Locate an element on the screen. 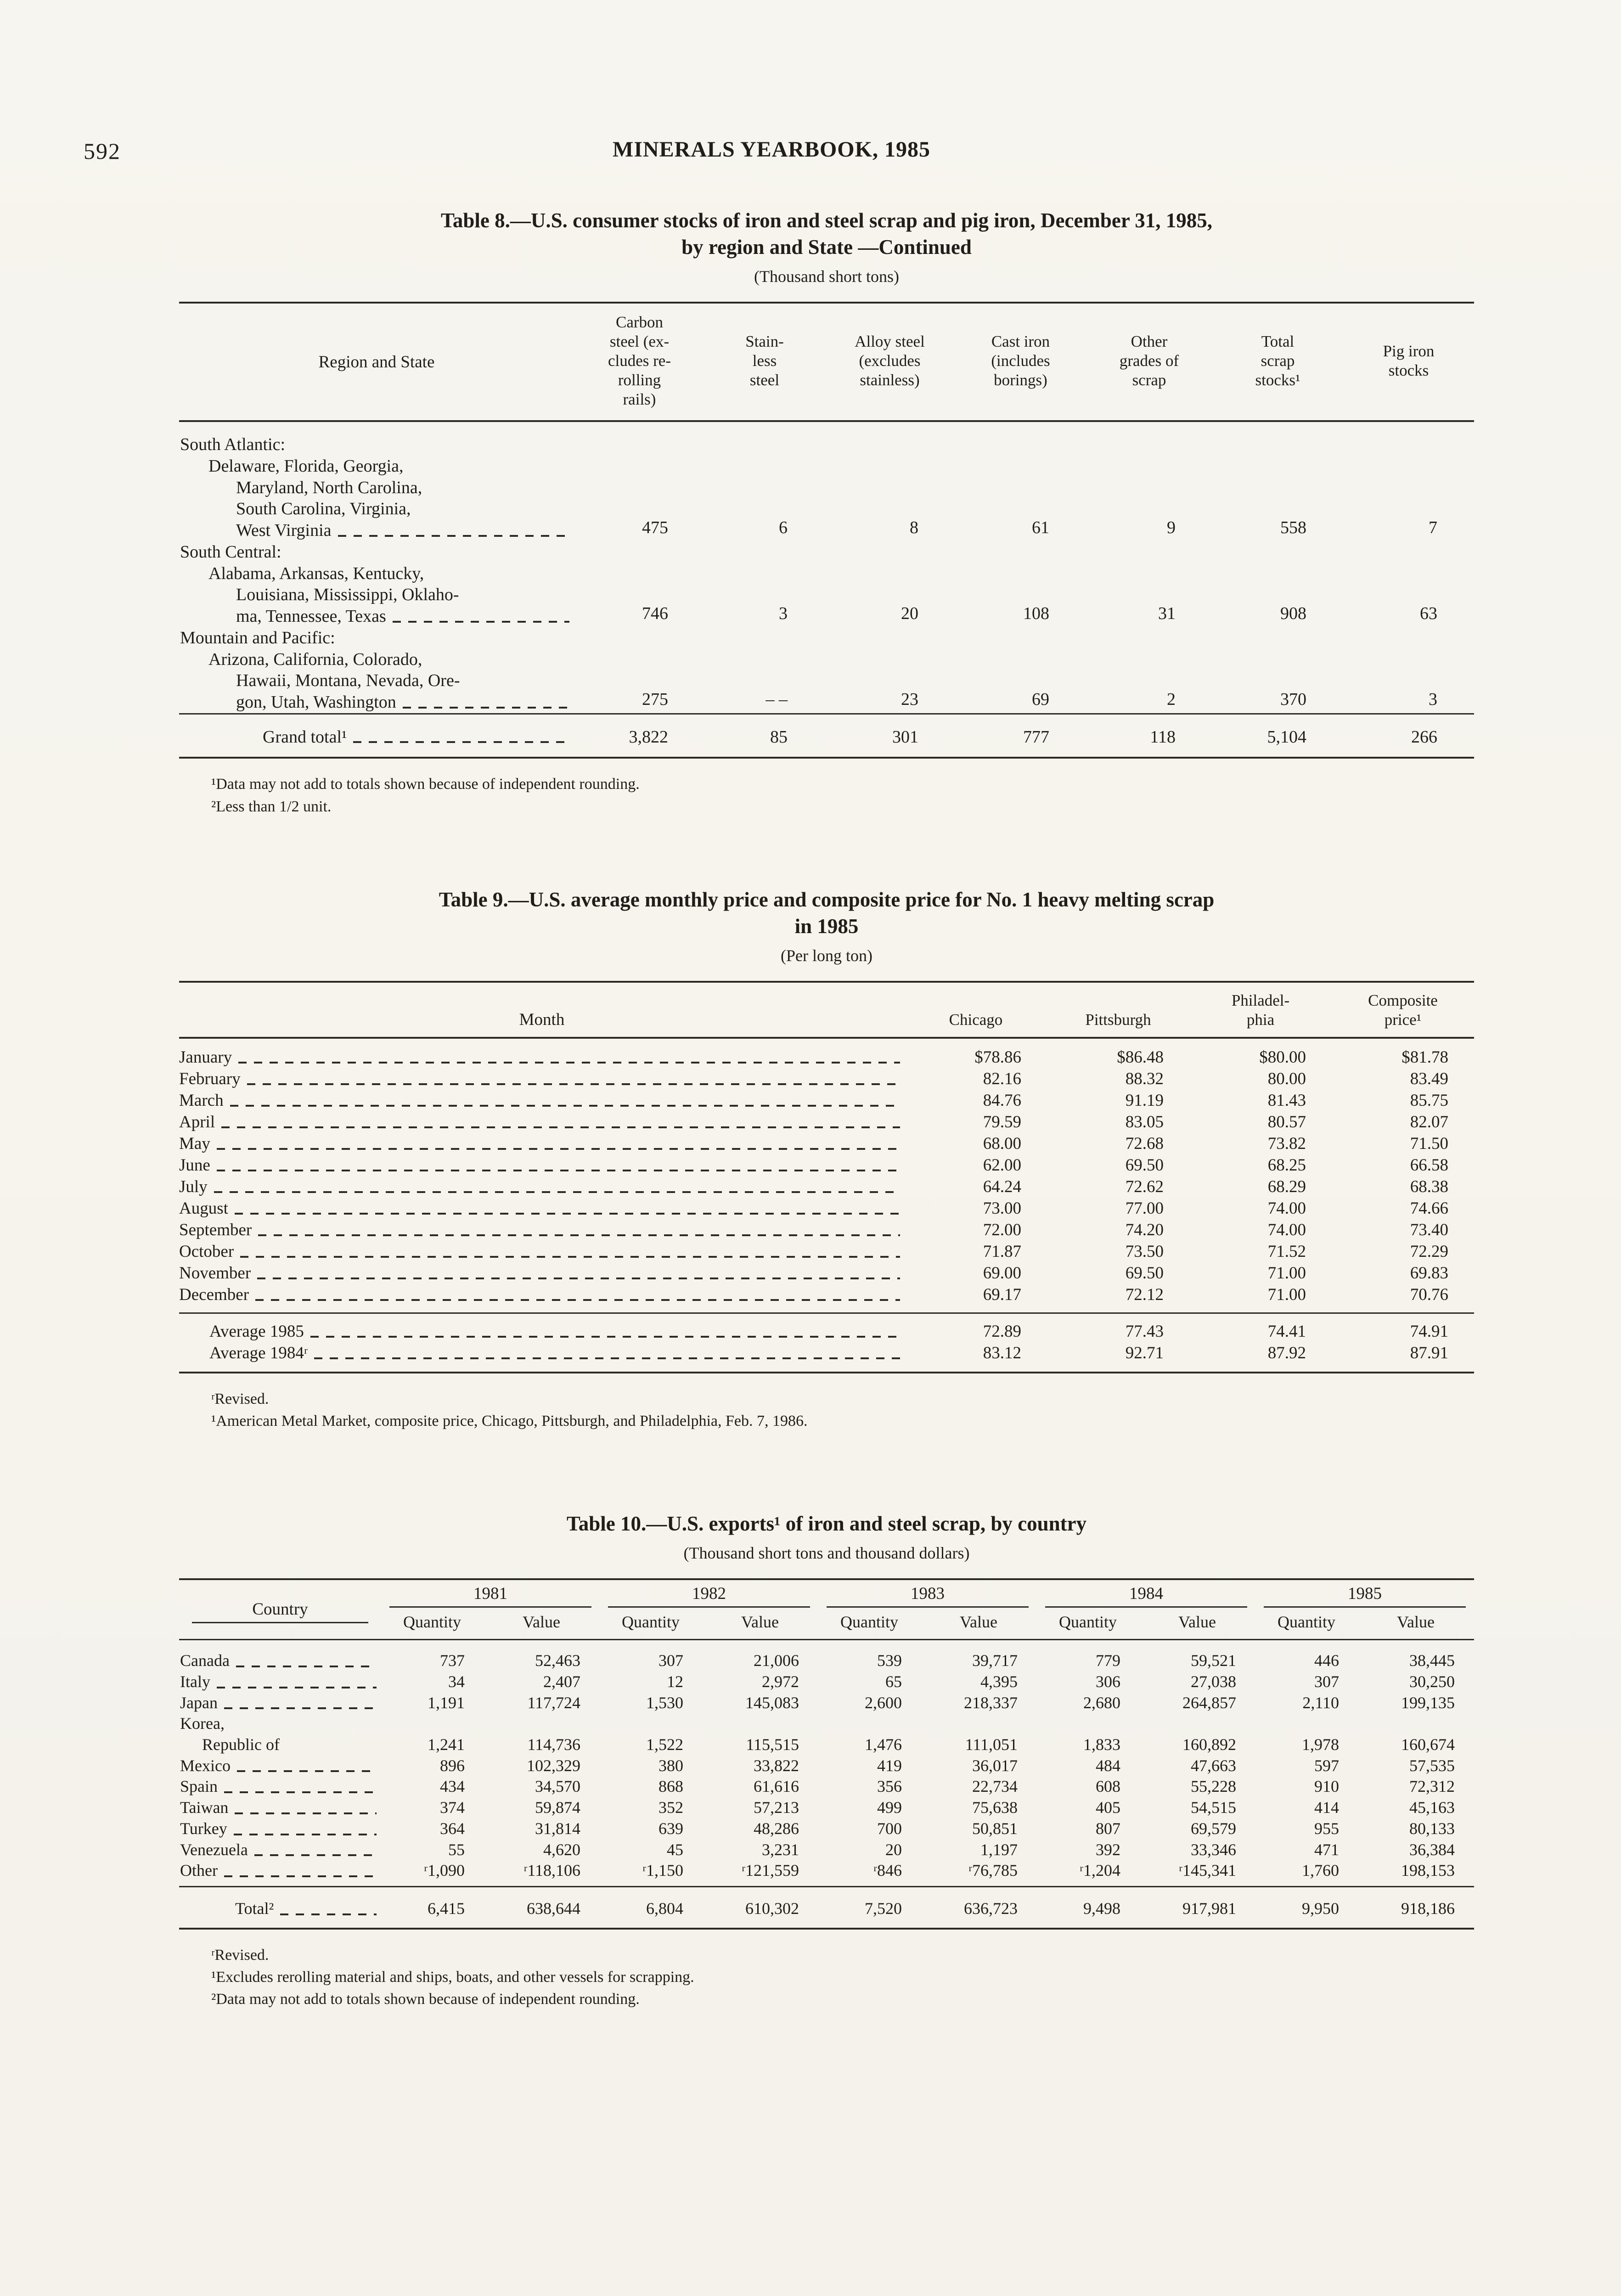  total-value-cell: 918,186 is located at coordinates (1428, 1909).